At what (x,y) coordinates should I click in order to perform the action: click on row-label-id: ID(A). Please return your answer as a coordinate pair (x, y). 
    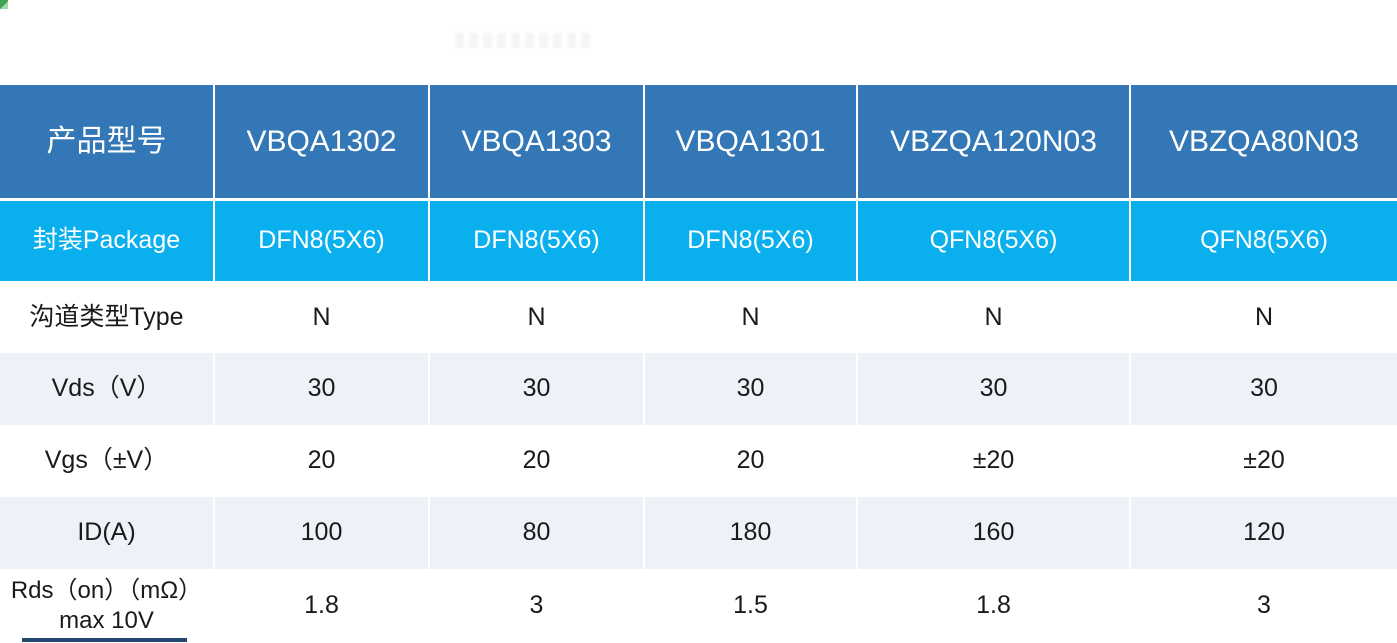
    Looking at the image, I should click on (107, 533).